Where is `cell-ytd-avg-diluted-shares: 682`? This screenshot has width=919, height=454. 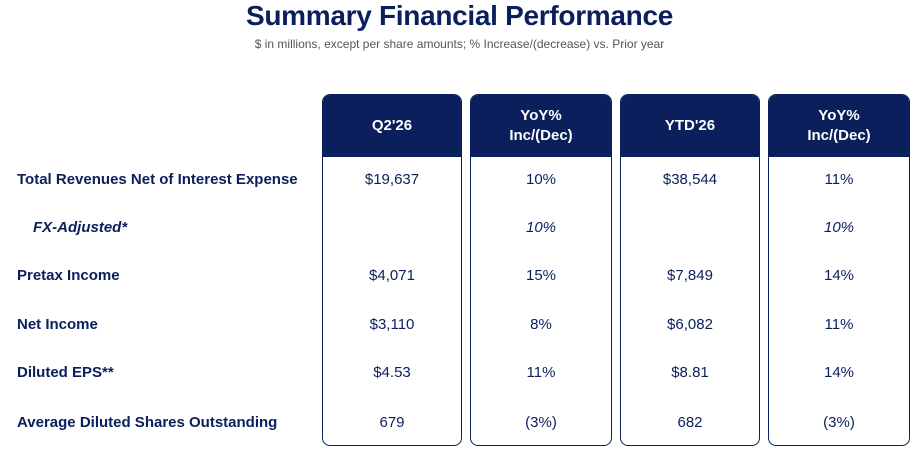 cell-ytd-avg-diluted-shares: 682 is located at coordinates (690, 422).